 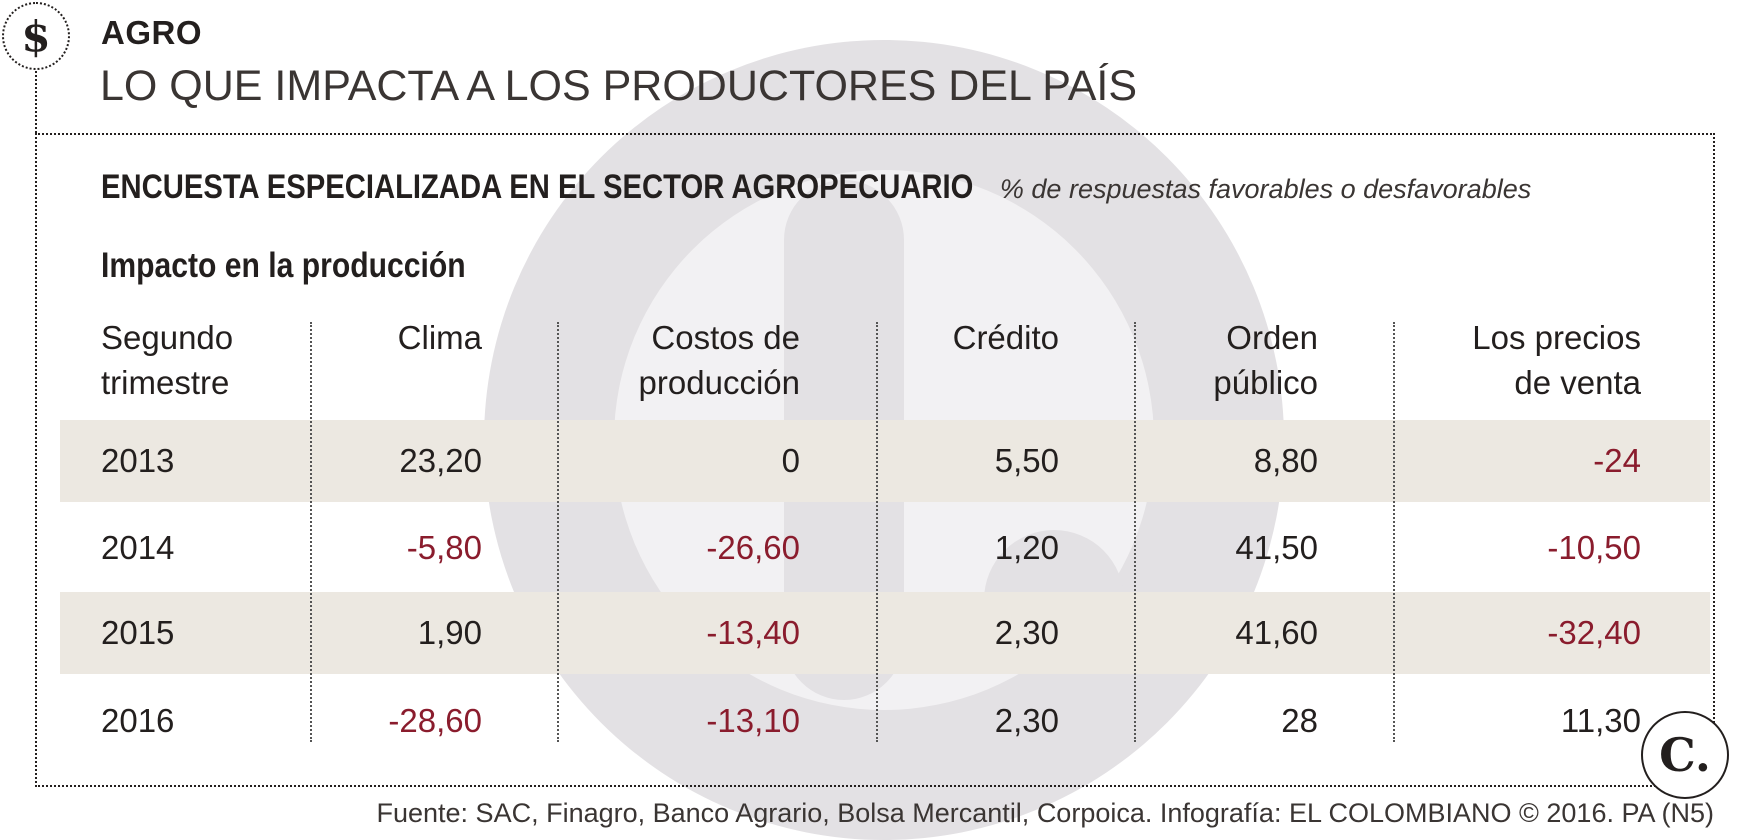 I want to click on column-header-precios: Los precios de venta, so click(x=1556, y=360).